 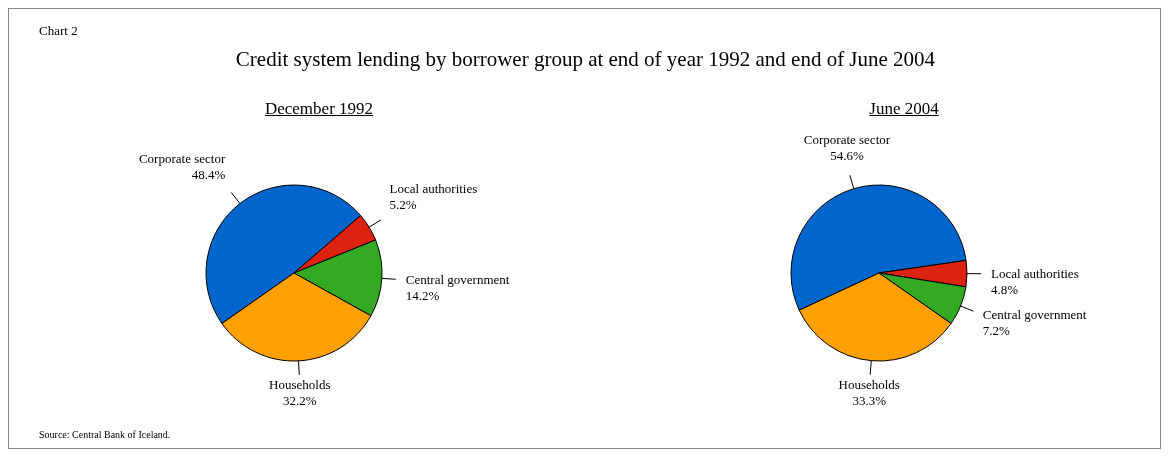 I want to click on data-label: 5.2%, so click(x=403, y=204).